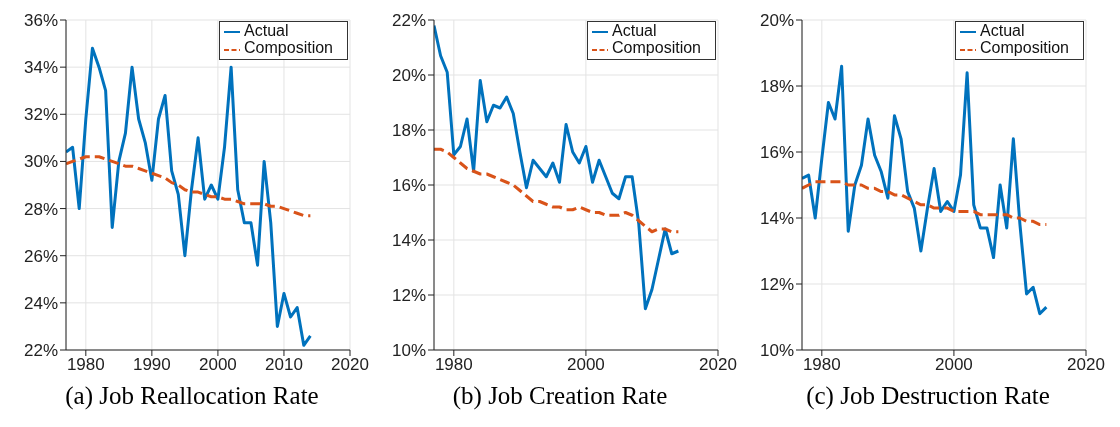  What do you see at coordinates (40, 68) in the screenshot?
I see `y-tick-label: 34%` at bounding box center [40, 68].